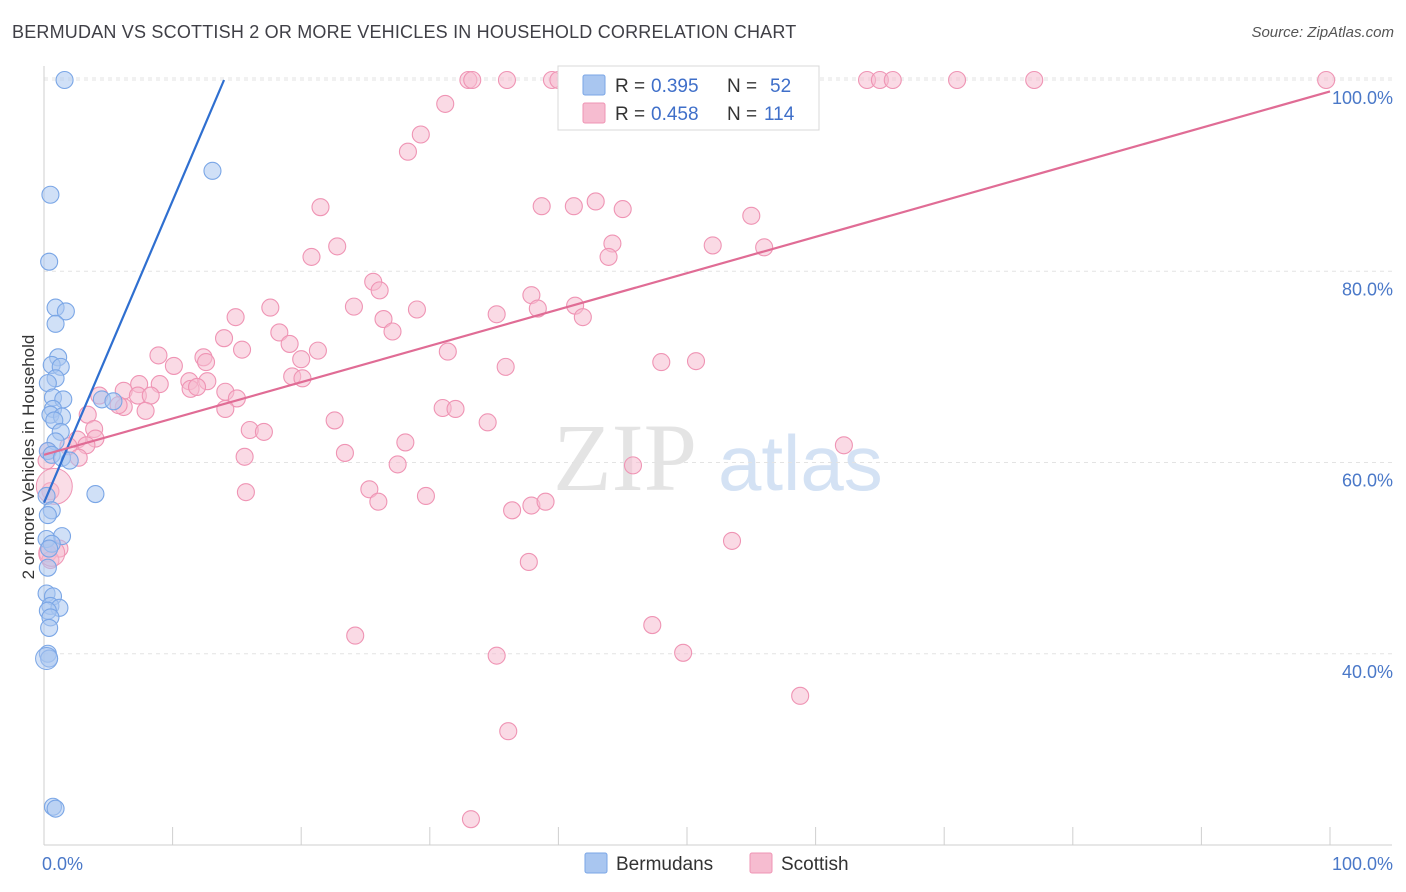 This screenshot has height=892, width=1406. What do you see at coordinates (761, 863) in the screenshot?
I see `bottom-legend-swatch-scottish` at bounding box center [761, 863].